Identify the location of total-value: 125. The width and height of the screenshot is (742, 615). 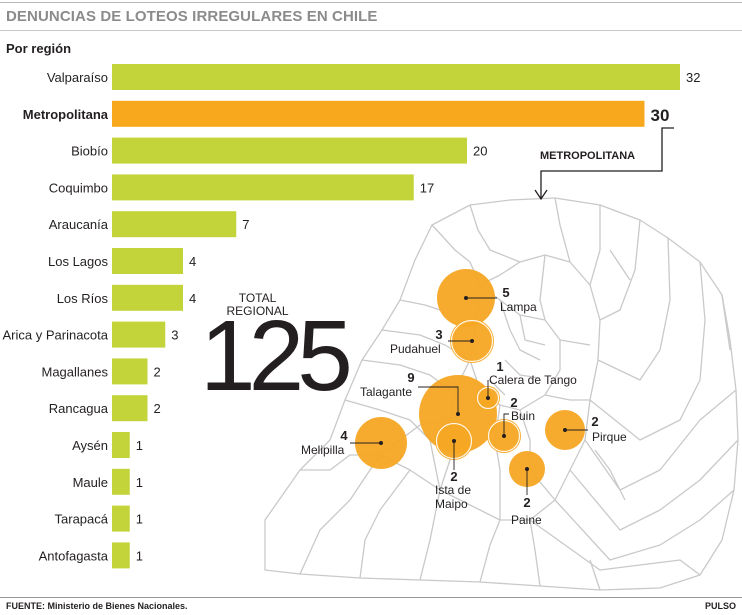
(276, 356).